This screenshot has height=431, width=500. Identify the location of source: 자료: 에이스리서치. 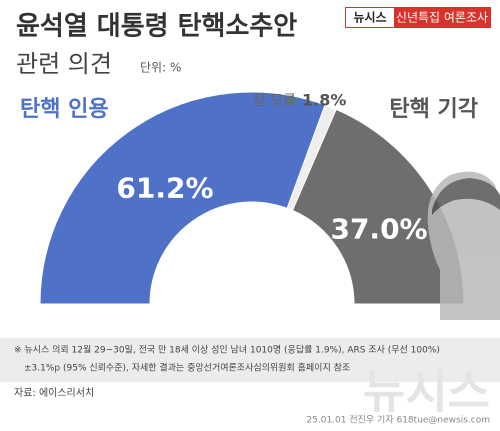
(54, 393).